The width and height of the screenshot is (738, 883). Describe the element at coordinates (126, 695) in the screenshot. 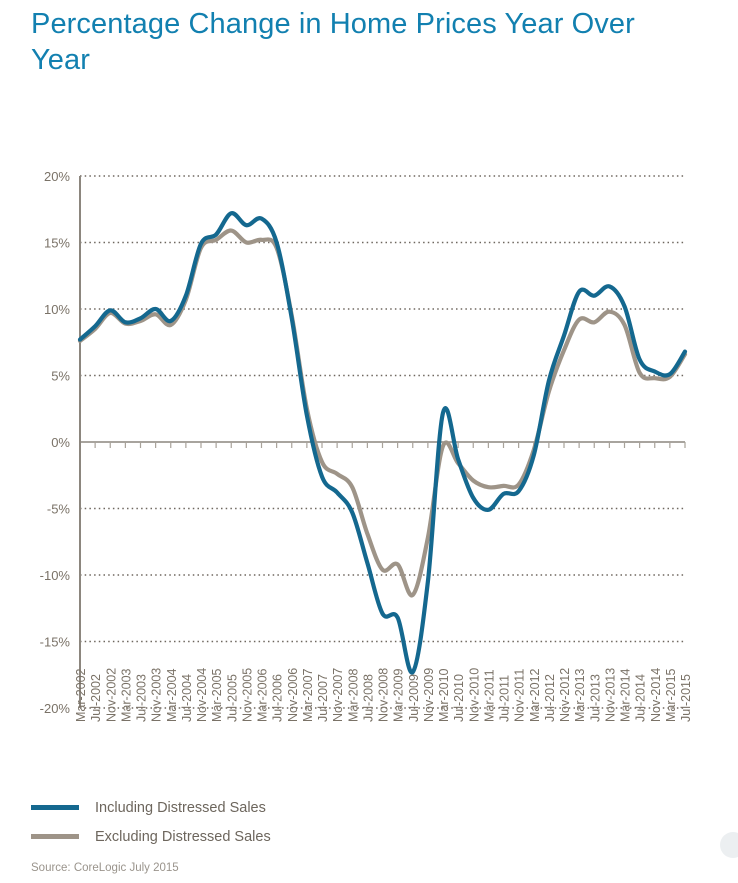

I see `x-tick-label: Mar-2003` at that location.